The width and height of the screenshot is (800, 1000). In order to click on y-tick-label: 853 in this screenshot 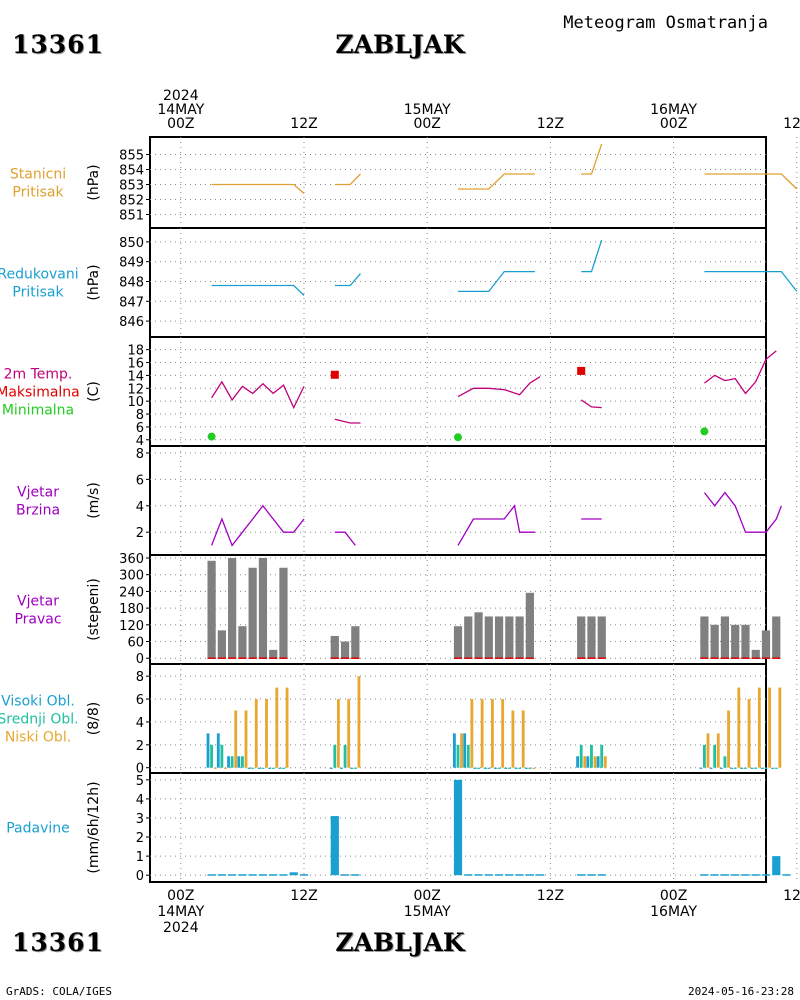, I will do `click(131, 186)`.